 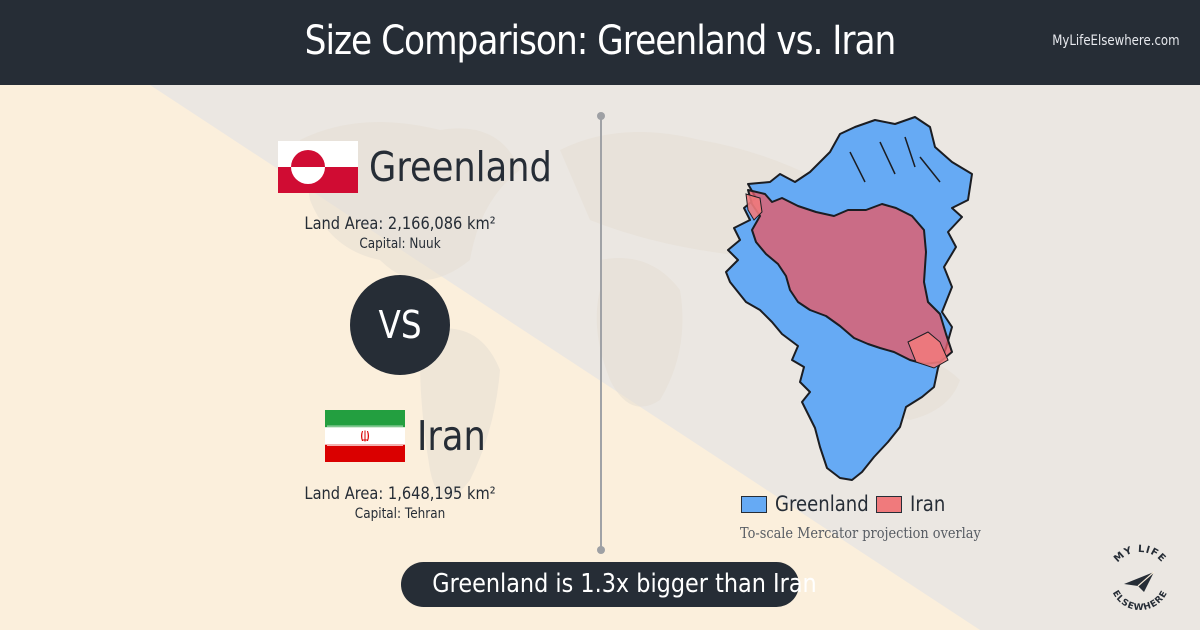 I want to click on country-b-name: Iran, so click(x=451, y=436).